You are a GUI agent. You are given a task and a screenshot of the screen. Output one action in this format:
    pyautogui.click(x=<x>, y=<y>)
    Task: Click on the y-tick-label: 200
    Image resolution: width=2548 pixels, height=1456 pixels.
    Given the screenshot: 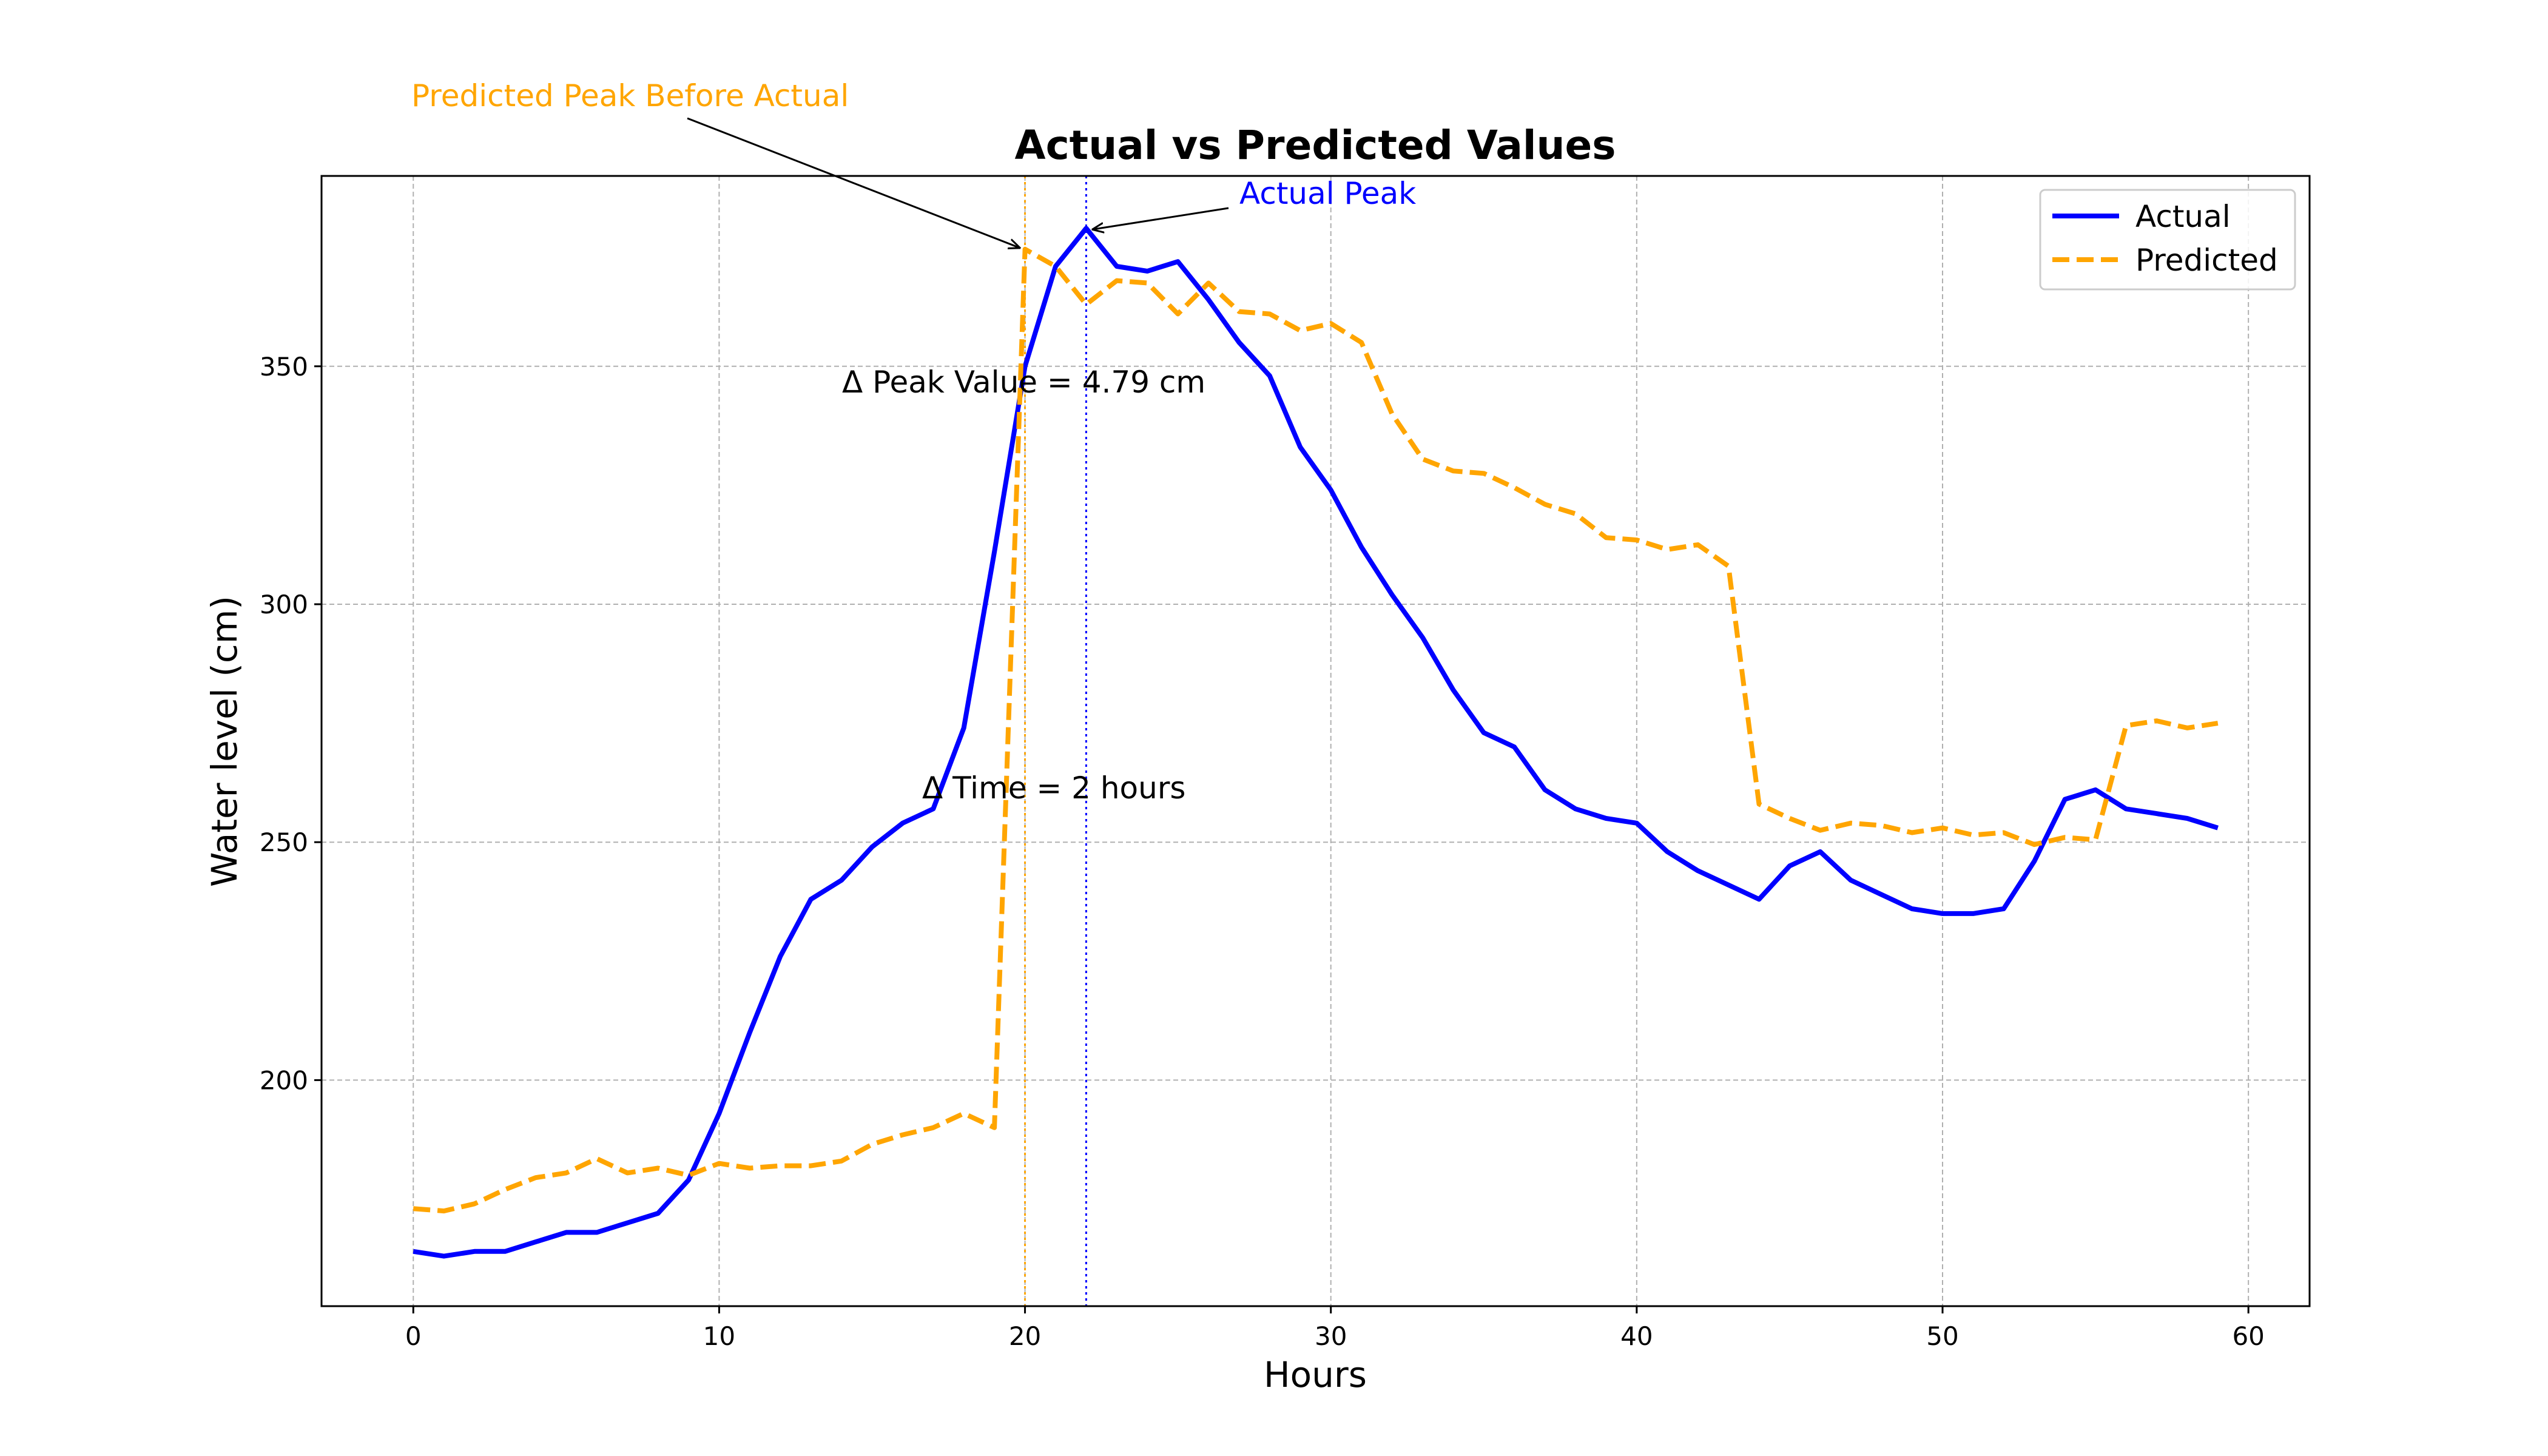 What is the action you would take?
    pyautogui.click(x=284, y=1080)
    